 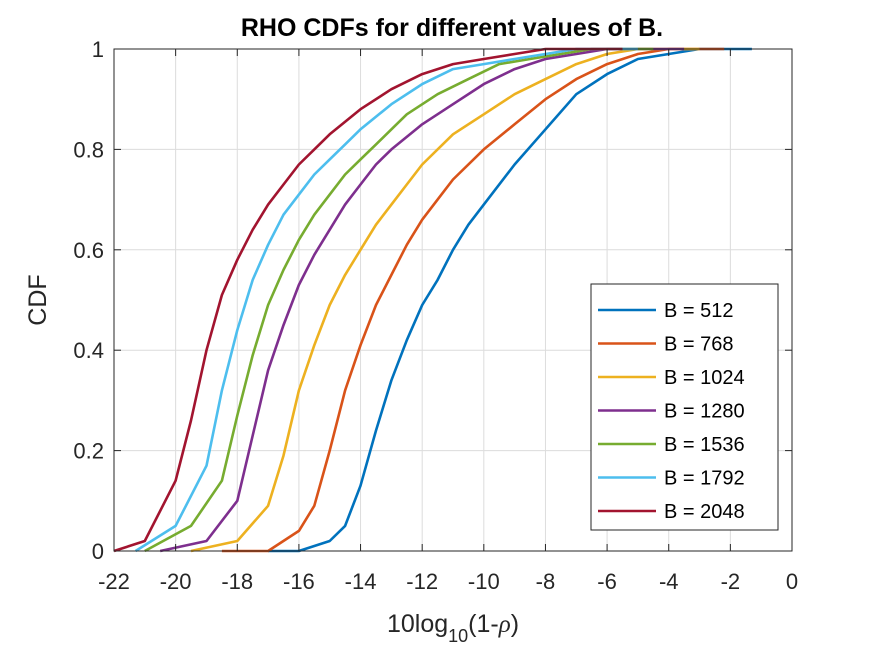 I want to click on x-tick-label: -12, so click(x=422, y=581).